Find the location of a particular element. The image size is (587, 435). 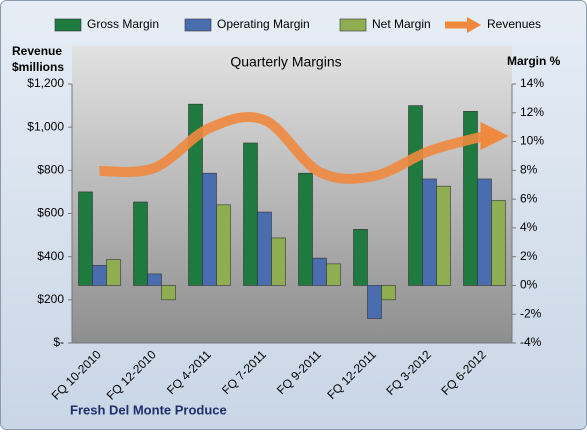

y-tick-label: $800 is located at coordinates (50, 170).